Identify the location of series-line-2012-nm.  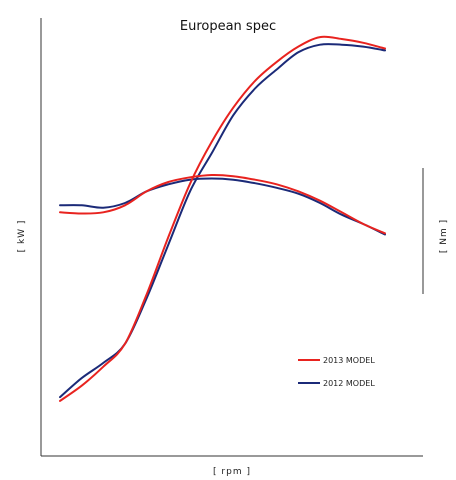
(222, 206).